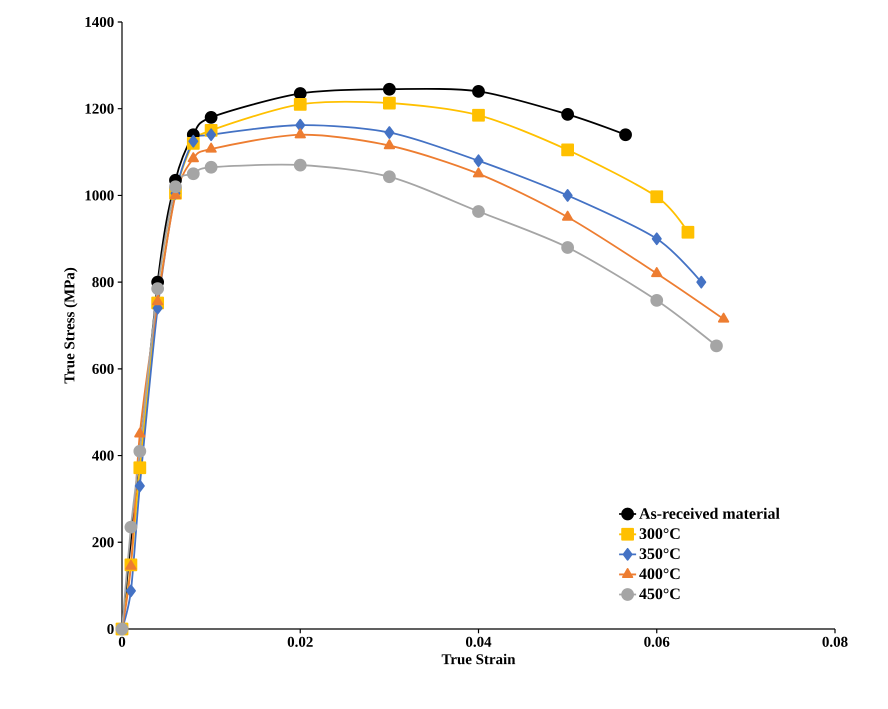  What do you see at coordinates (479, 641) in the screenshot?
I see `x-tick-label: 0.04` at bounding box center [479, 641].